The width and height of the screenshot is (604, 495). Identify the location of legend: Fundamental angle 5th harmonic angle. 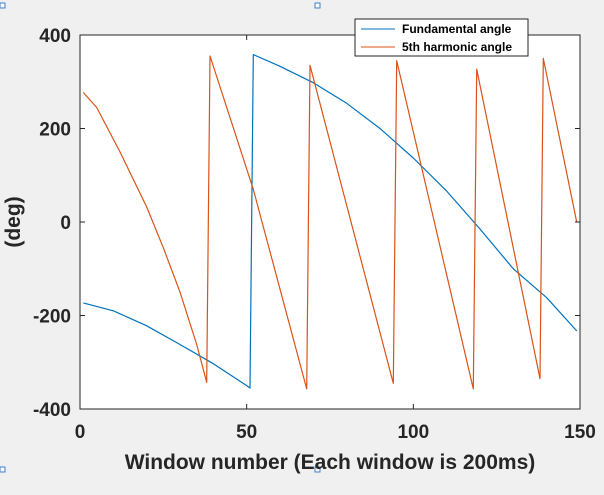
(441, 37).